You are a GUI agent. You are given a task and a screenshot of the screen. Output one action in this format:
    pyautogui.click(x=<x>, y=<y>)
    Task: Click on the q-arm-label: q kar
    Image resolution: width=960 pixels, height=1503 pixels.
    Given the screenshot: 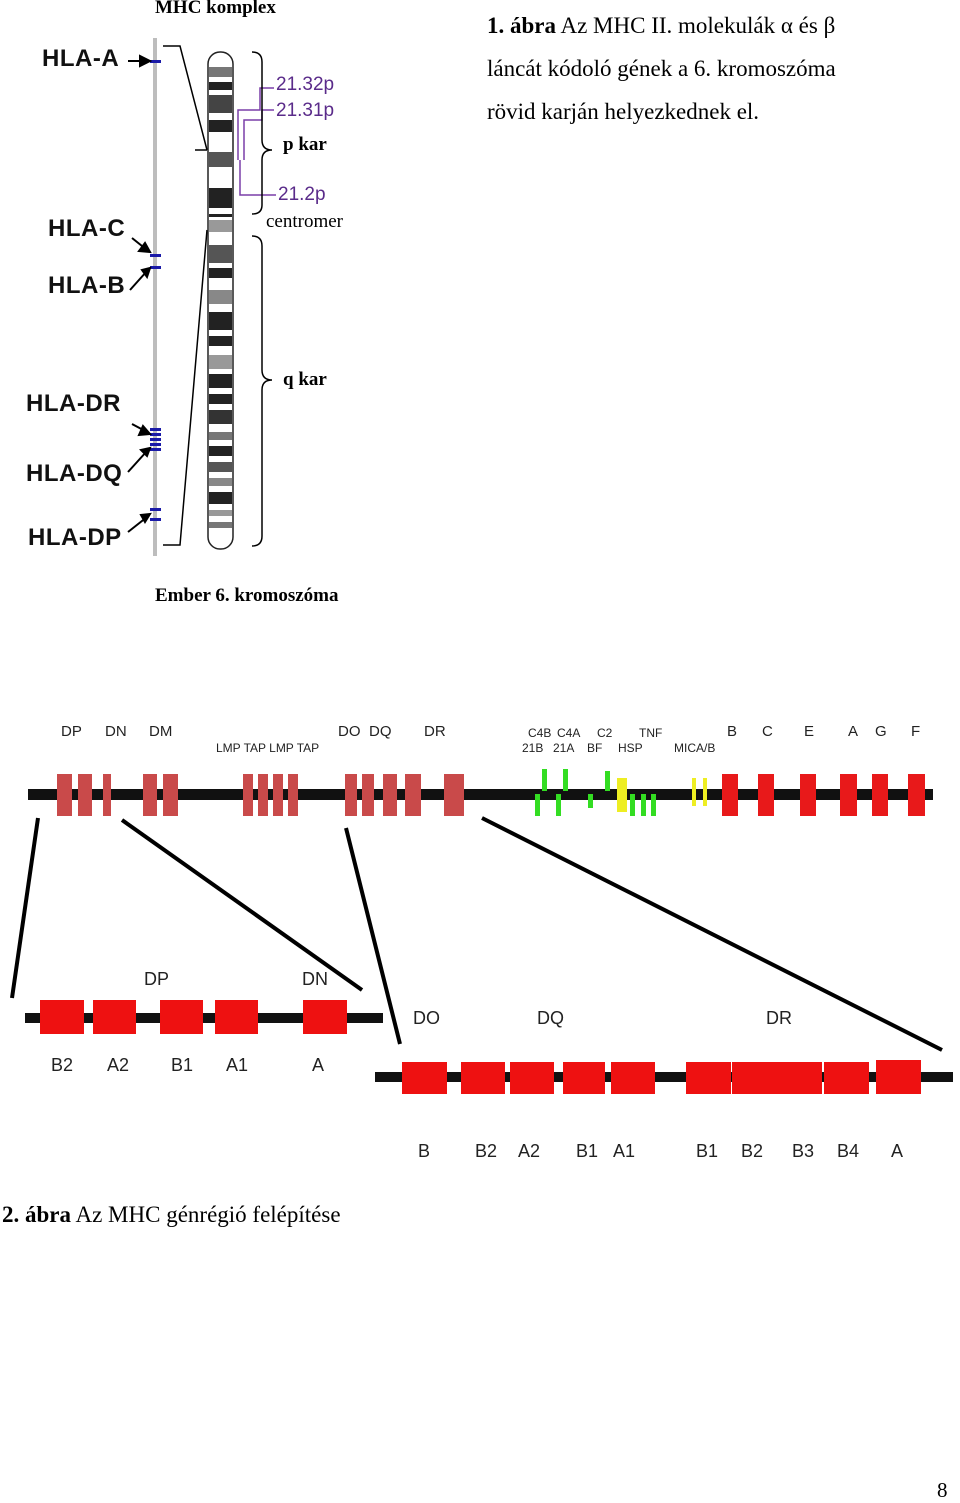 What is the action you would take?
    pyautogui.click(x=305, y=379)
    